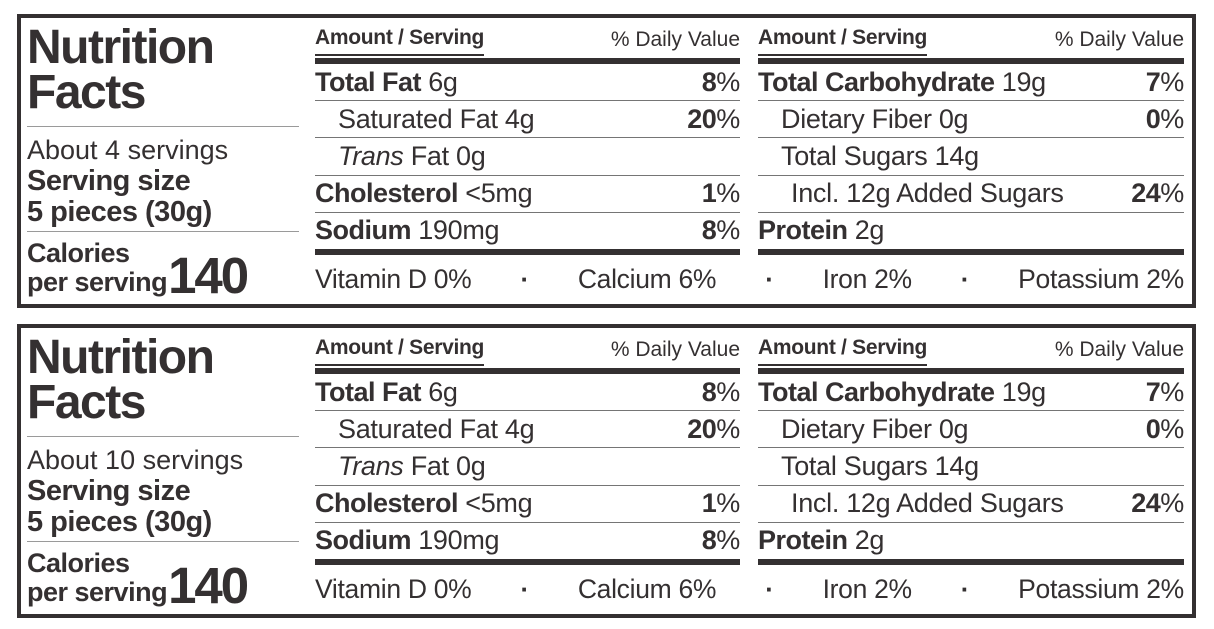 The image size is (1214, 629). Describe the element at coordinates (163, 542) in the screenshot. I see `divider` at that location.